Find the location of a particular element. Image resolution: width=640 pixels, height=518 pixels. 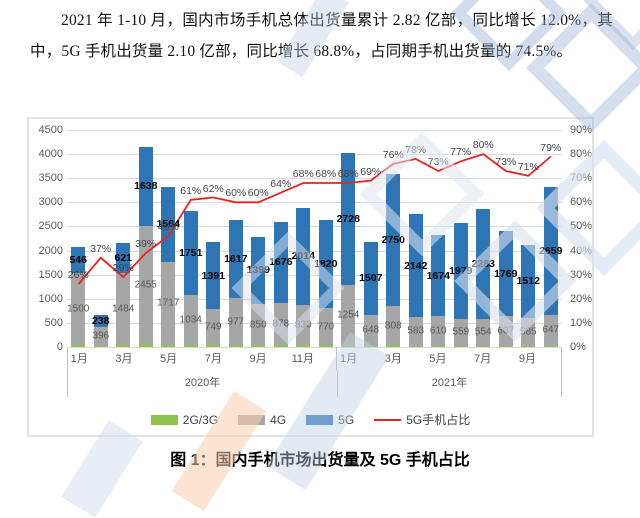

data-label-4g: 607 is located at coordinates (506, 331).